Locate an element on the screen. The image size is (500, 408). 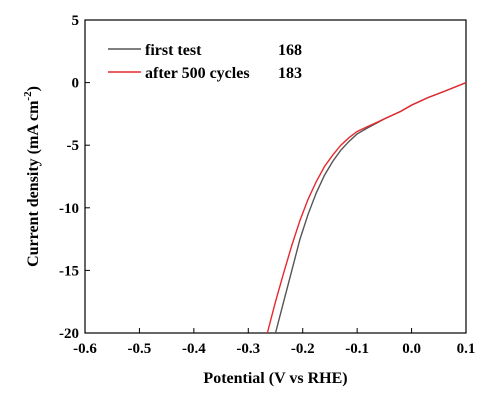
y-tick-label: -5 is located at coordinates (73, 146).